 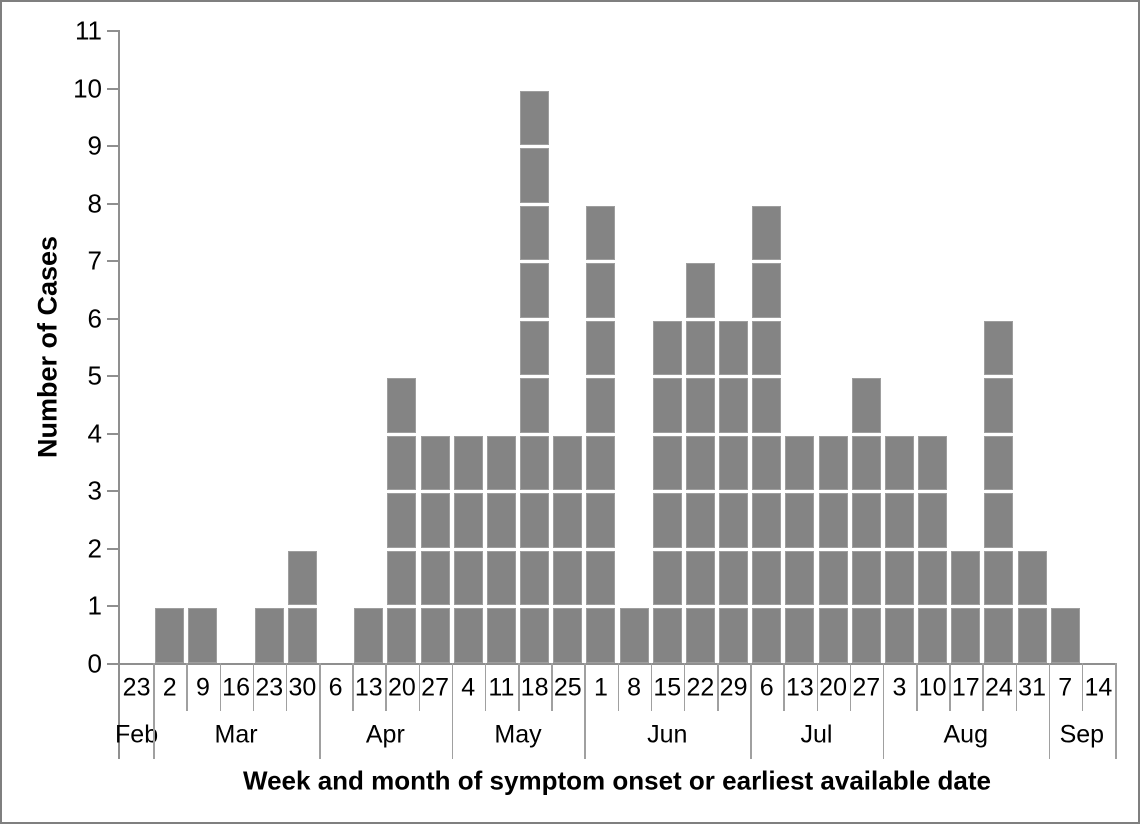 I want to click on y-axis-line, so click(x=119, y=394).